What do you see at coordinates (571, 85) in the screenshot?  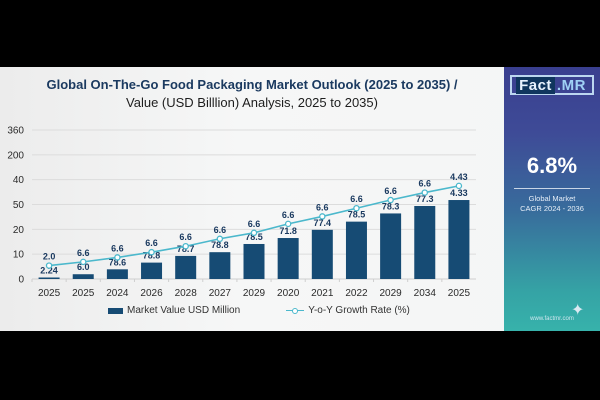 I see `logo-text-mr: .MR` at bounding box center [571, 85].